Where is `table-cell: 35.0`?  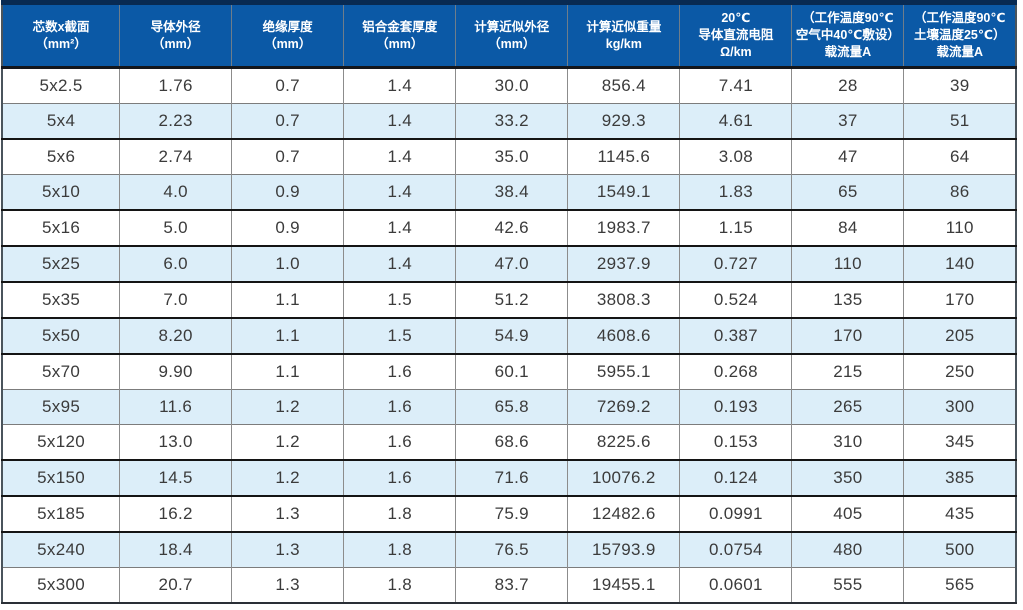 table-cell: 35.0 is located at coordinates (511, 157).